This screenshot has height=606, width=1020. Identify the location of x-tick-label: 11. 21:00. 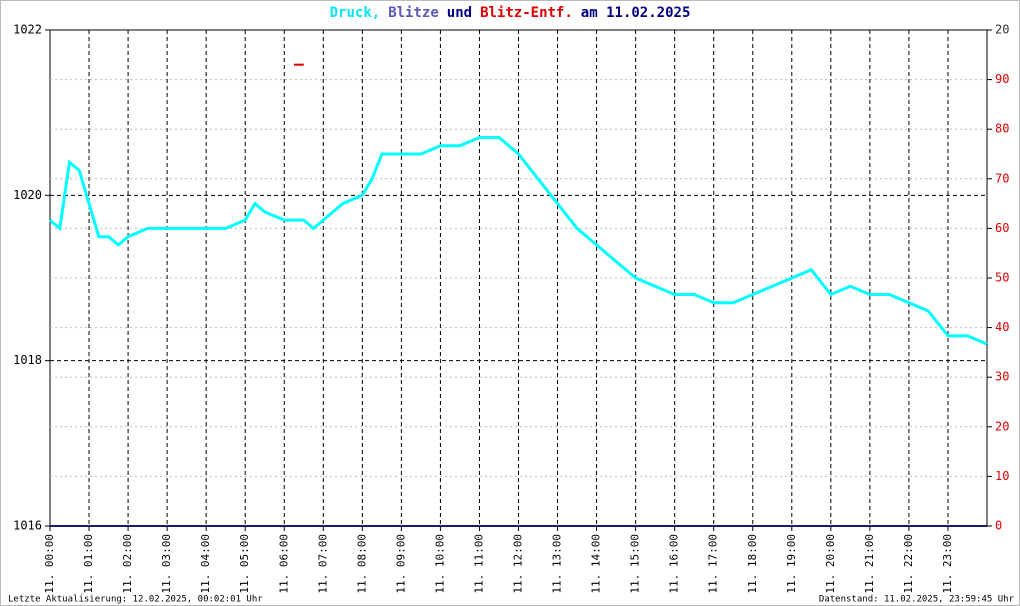
(869, 564).